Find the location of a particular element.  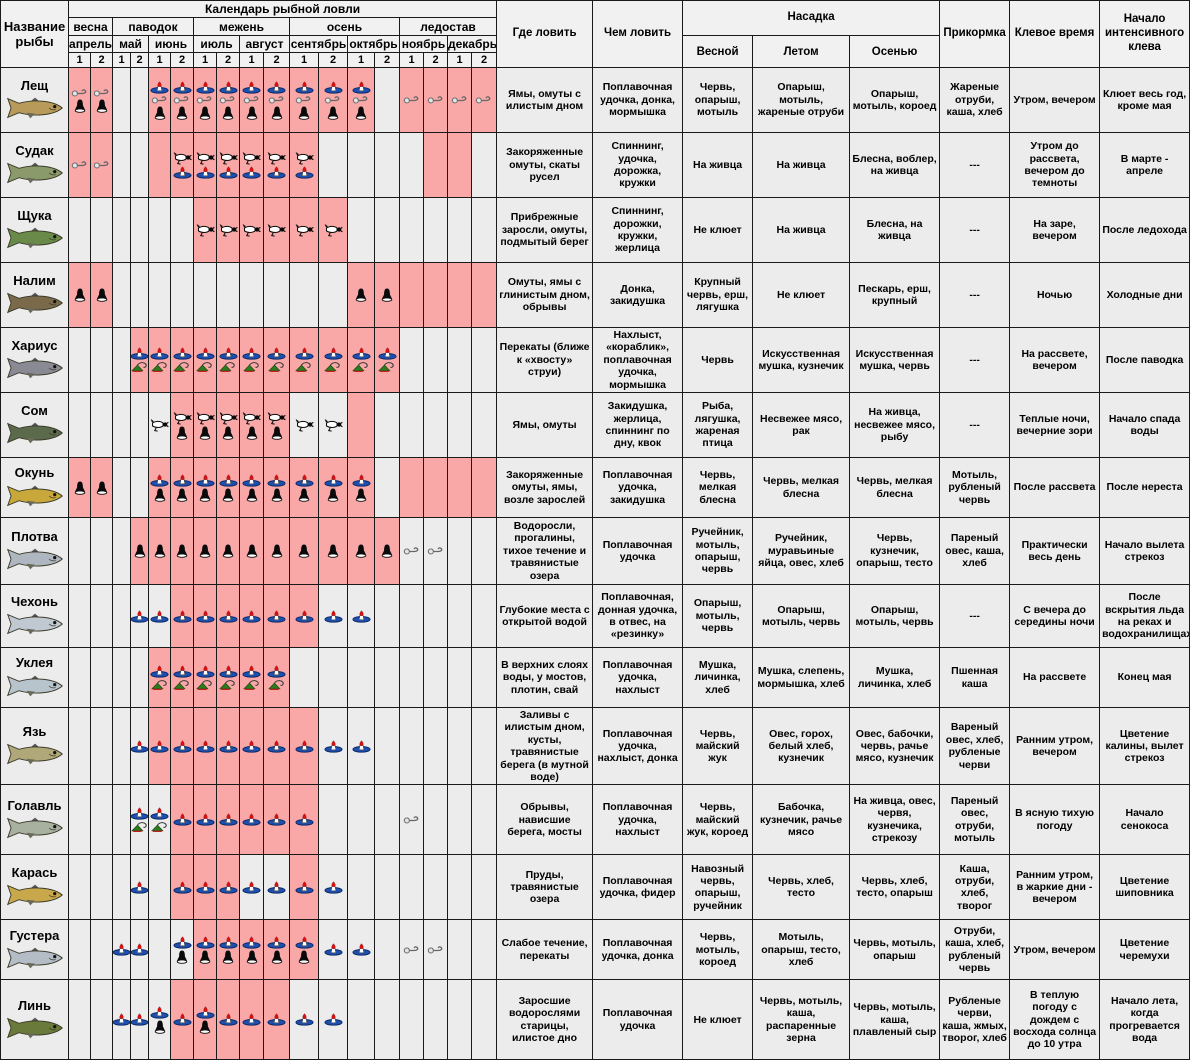

fish-row-14: Линь З is located at coordinates (595, 1019).